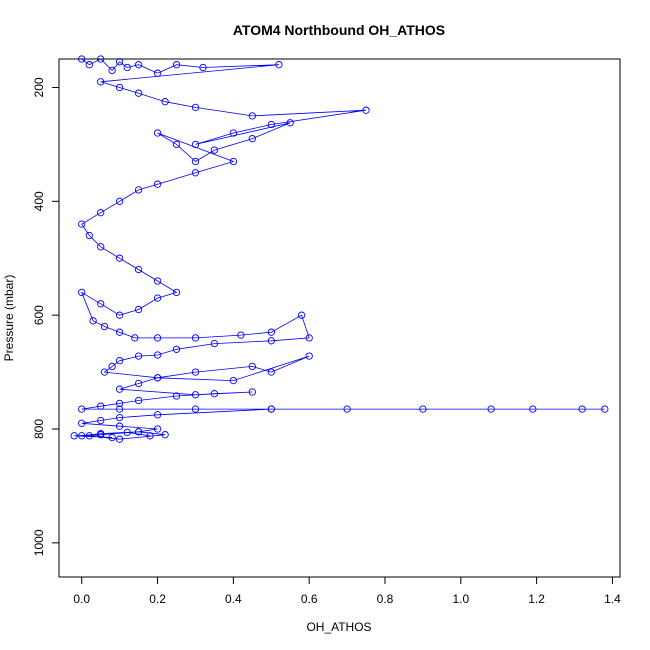  What do you see at coordinates (39, 429) in the screenshot?
I see `y-tick-label: 800` at bounding box center [39, 429].